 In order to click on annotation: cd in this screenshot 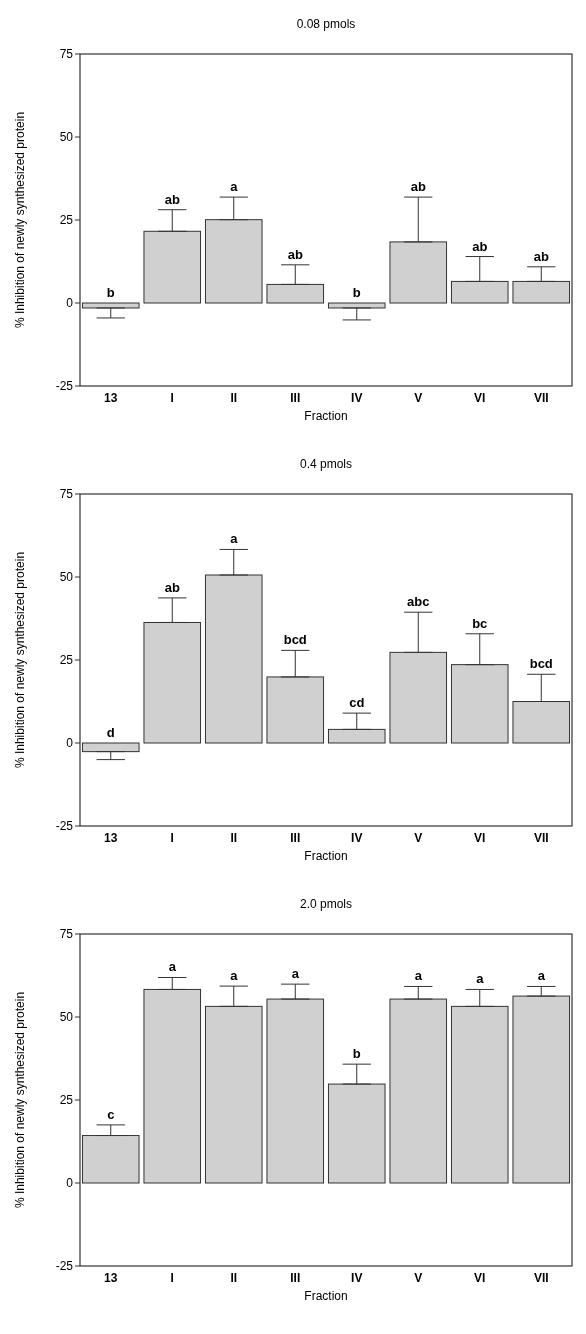, I will do `click(357, 703)`.